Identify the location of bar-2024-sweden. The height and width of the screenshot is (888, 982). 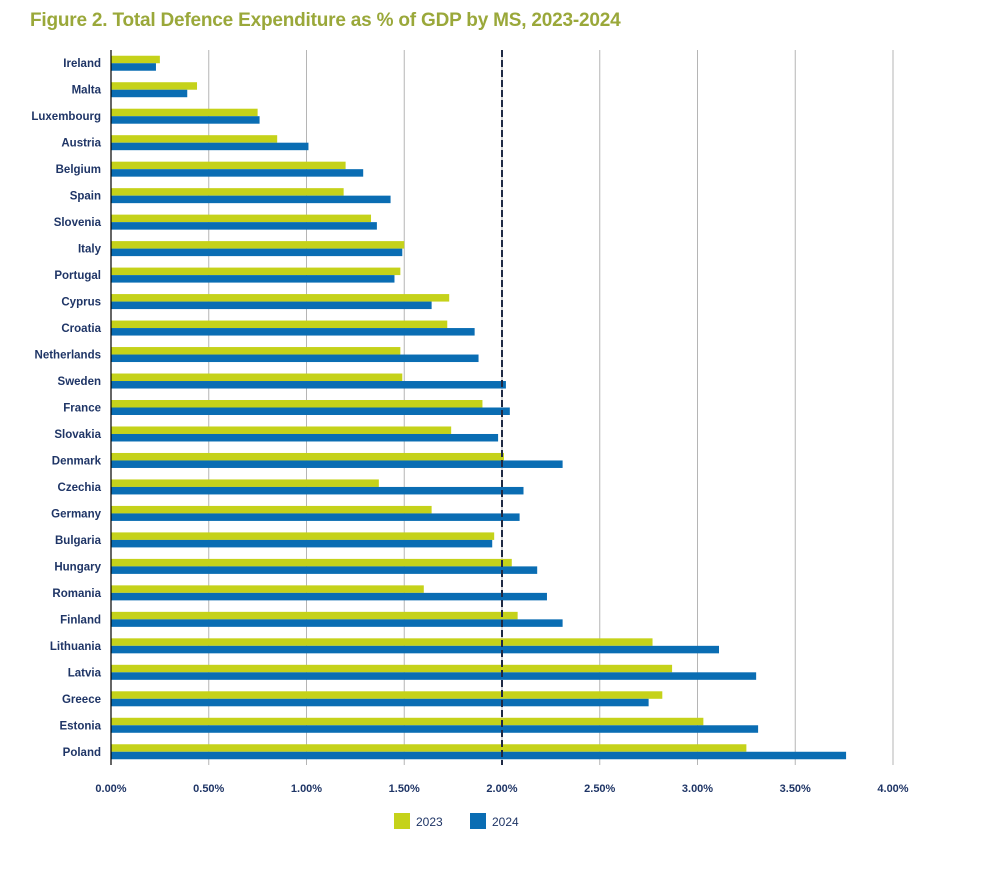
(308, 385).